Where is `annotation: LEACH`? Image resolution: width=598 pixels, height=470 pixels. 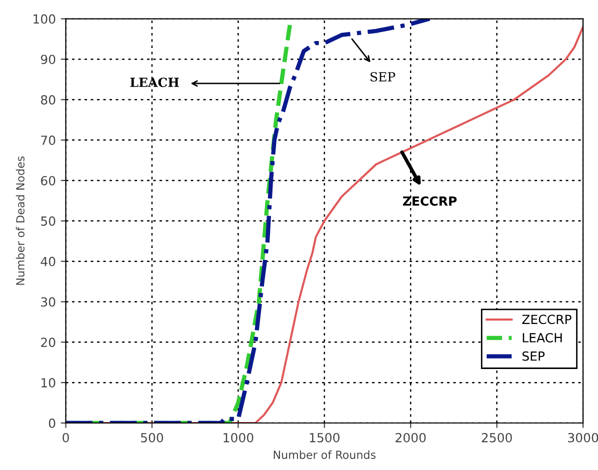 annotation: LEACH is located at coordinates (154, 83).